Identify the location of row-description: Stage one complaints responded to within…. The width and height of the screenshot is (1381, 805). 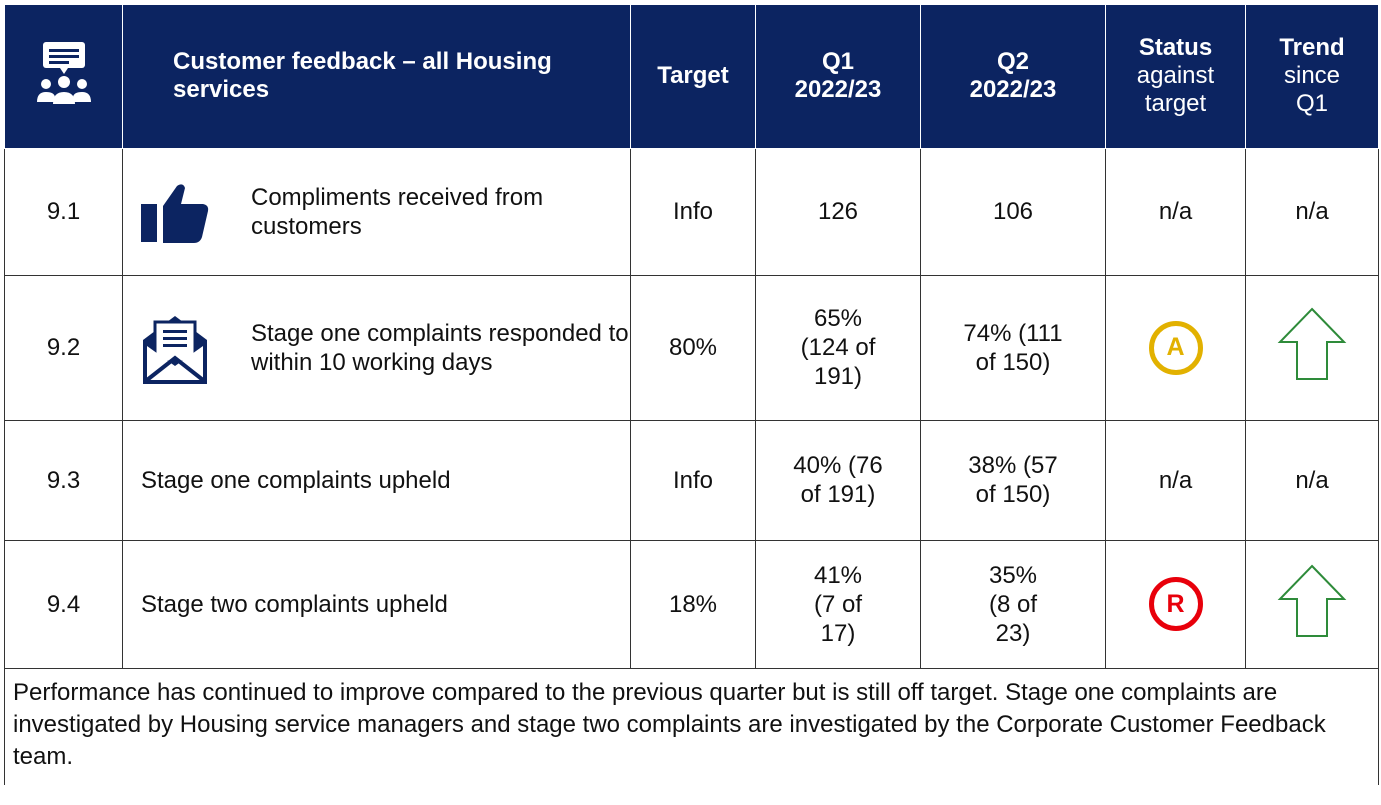
(376, 347).